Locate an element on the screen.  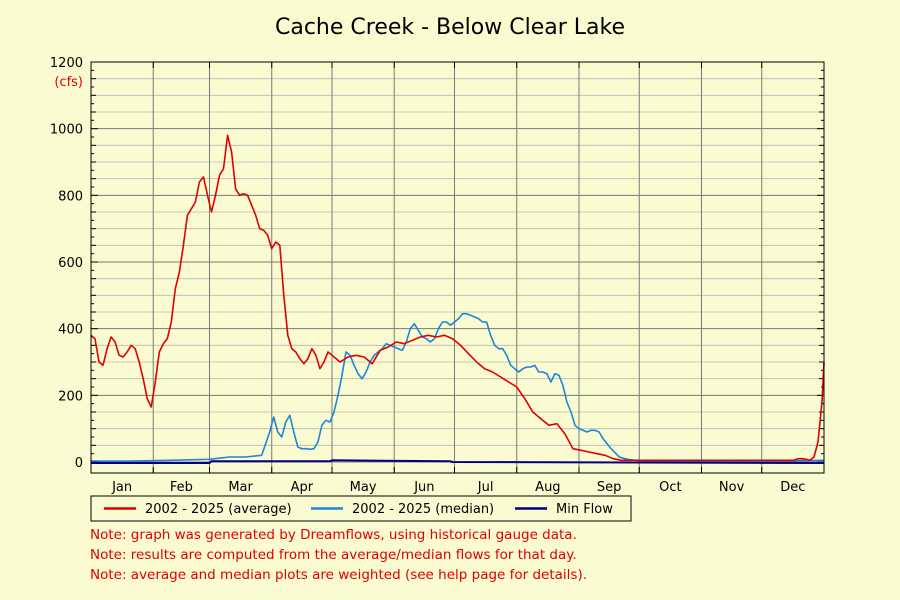
x-month-label: Sep is located at coordinates (609, 487).